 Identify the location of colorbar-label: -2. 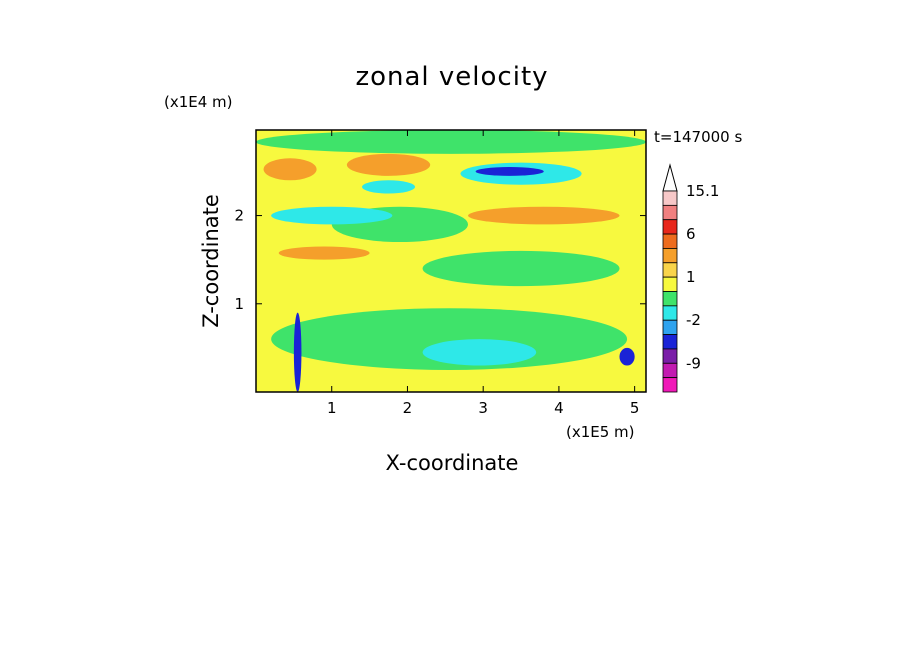
(693, 320).